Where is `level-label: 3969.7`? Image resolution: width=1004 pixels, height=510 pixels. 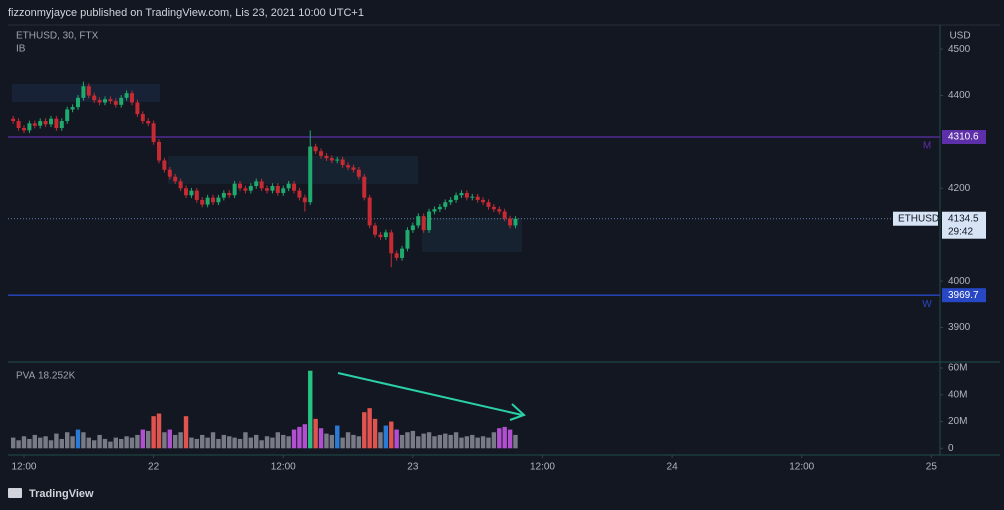
level-label: 3969.7 is located at coordinates (963, 295).